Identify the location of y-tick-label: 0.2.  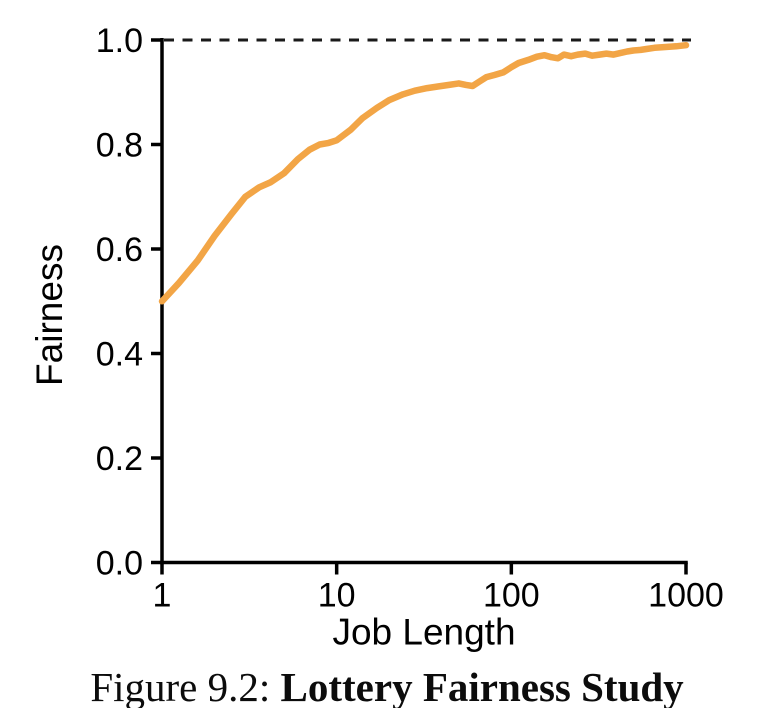
(119, 459).